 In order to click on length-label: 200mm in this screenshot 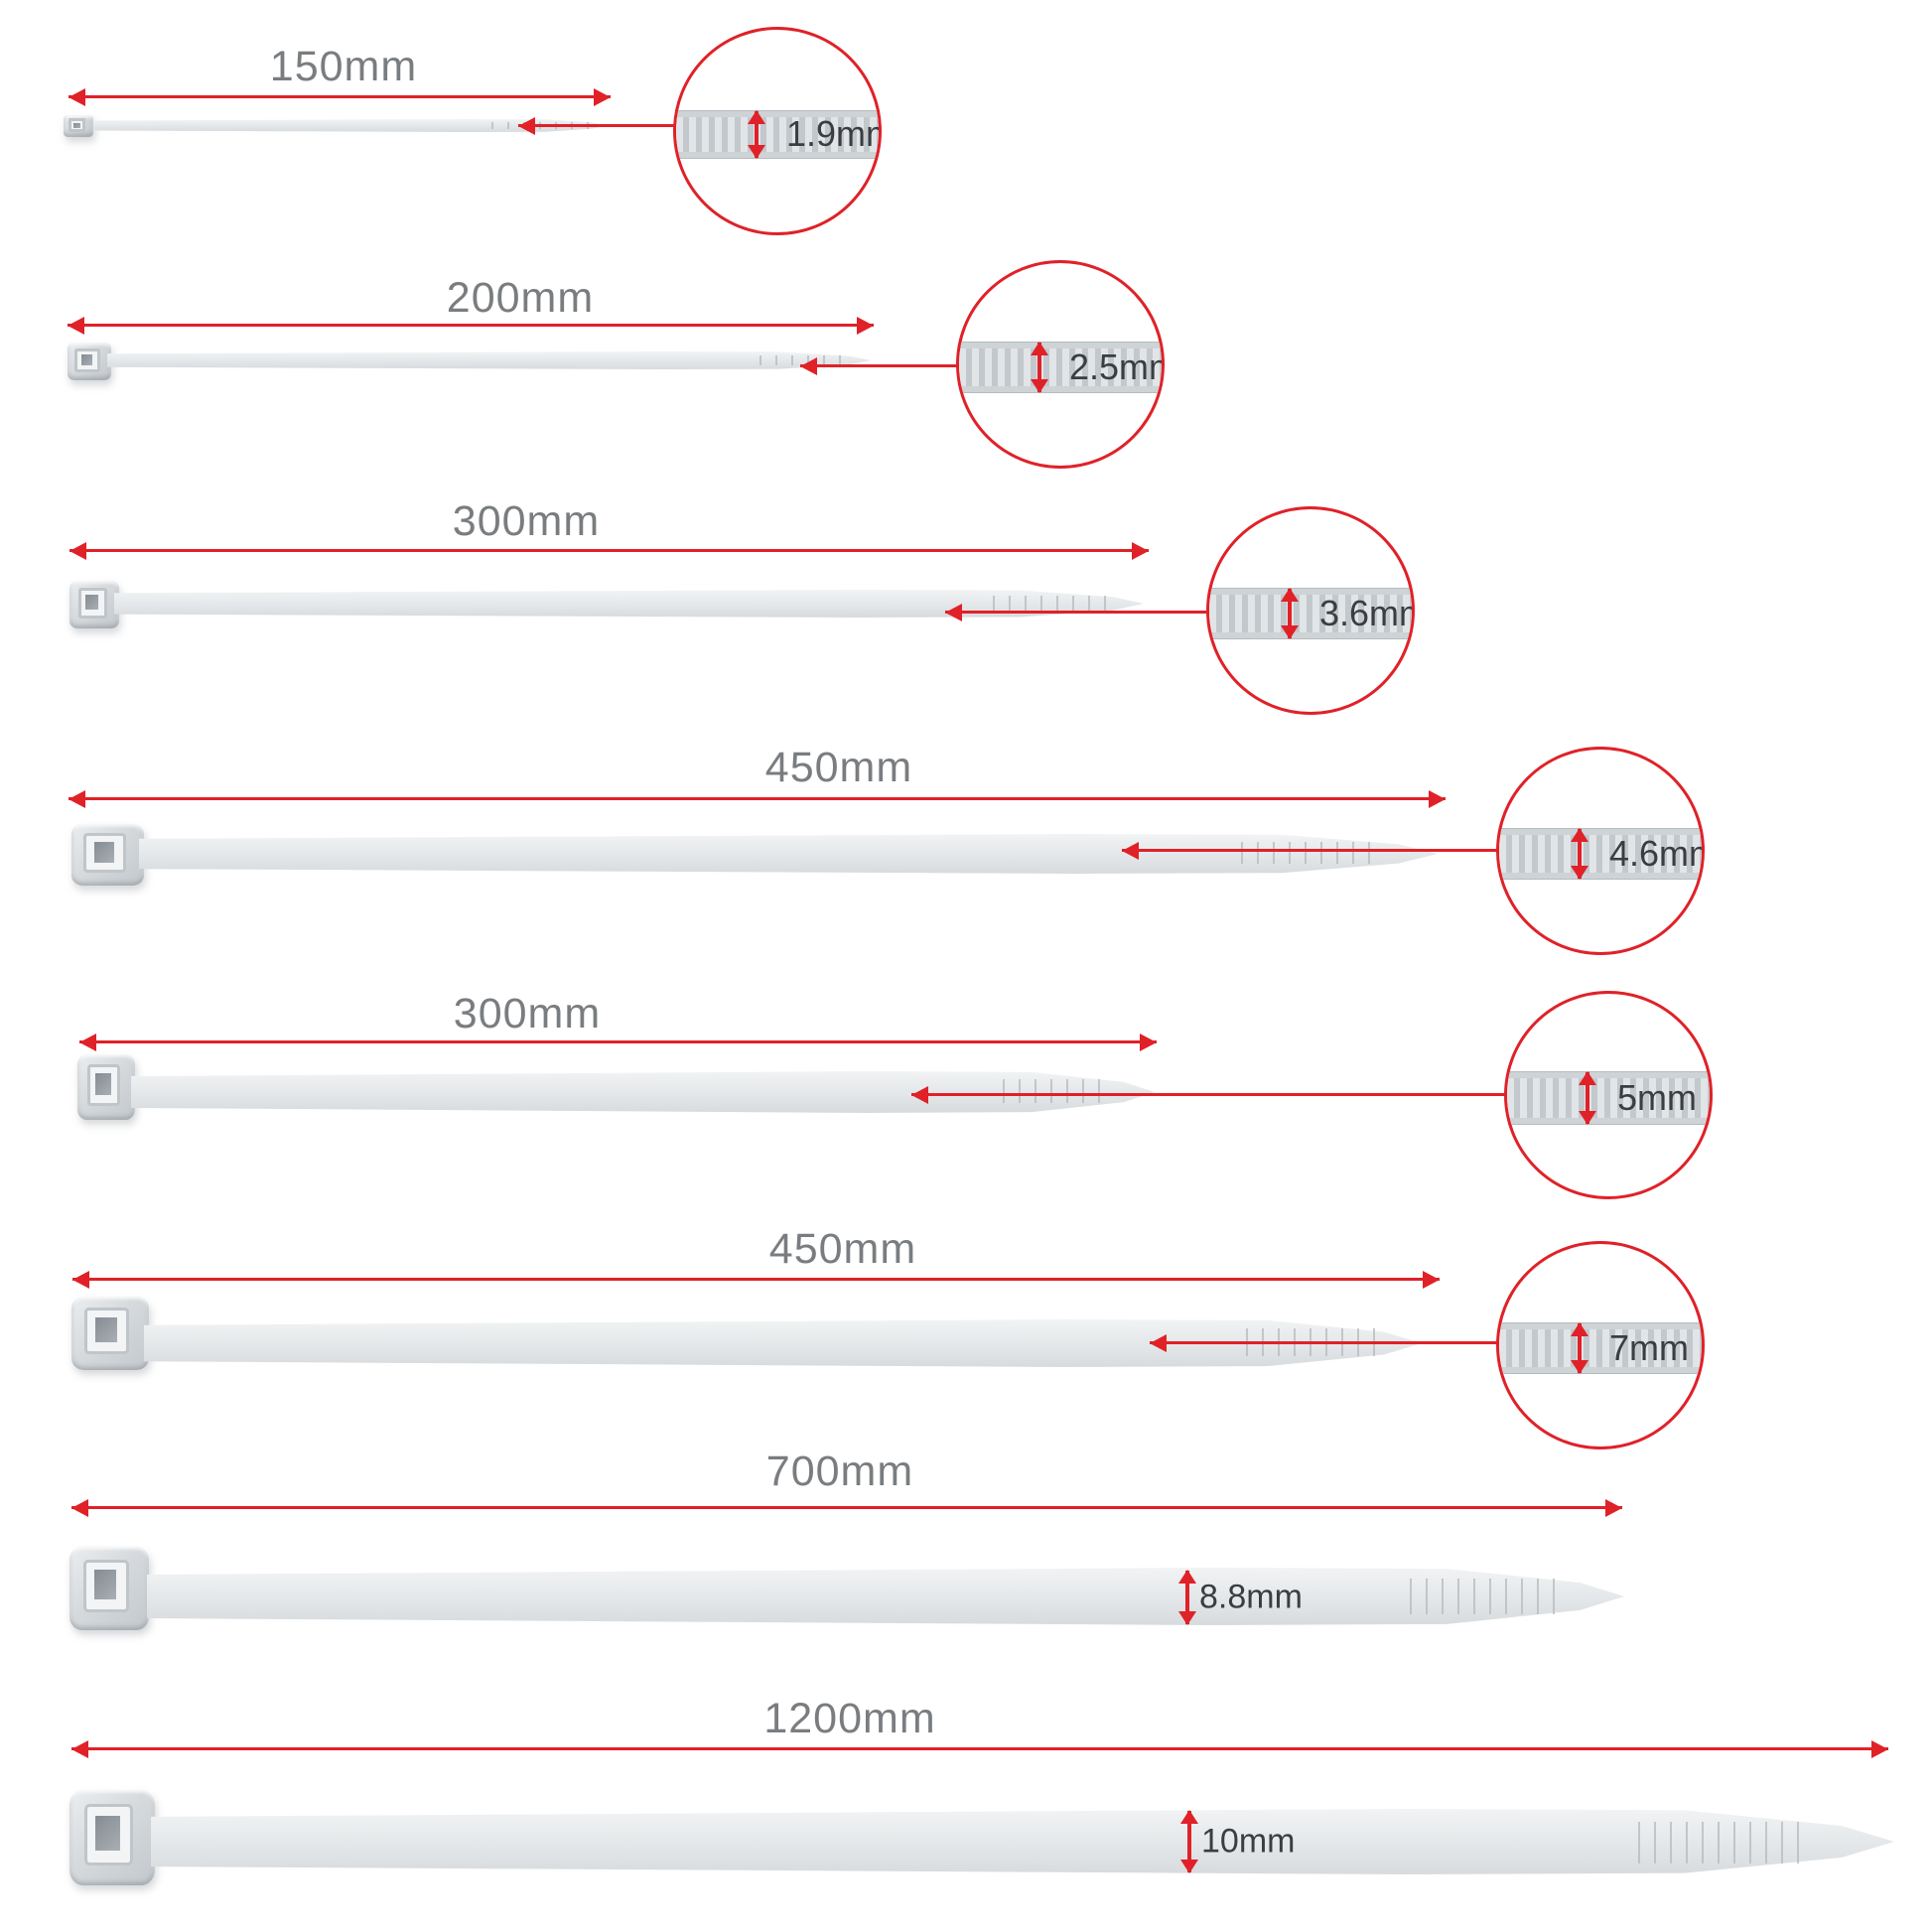, I will do `click(520, 298)`.